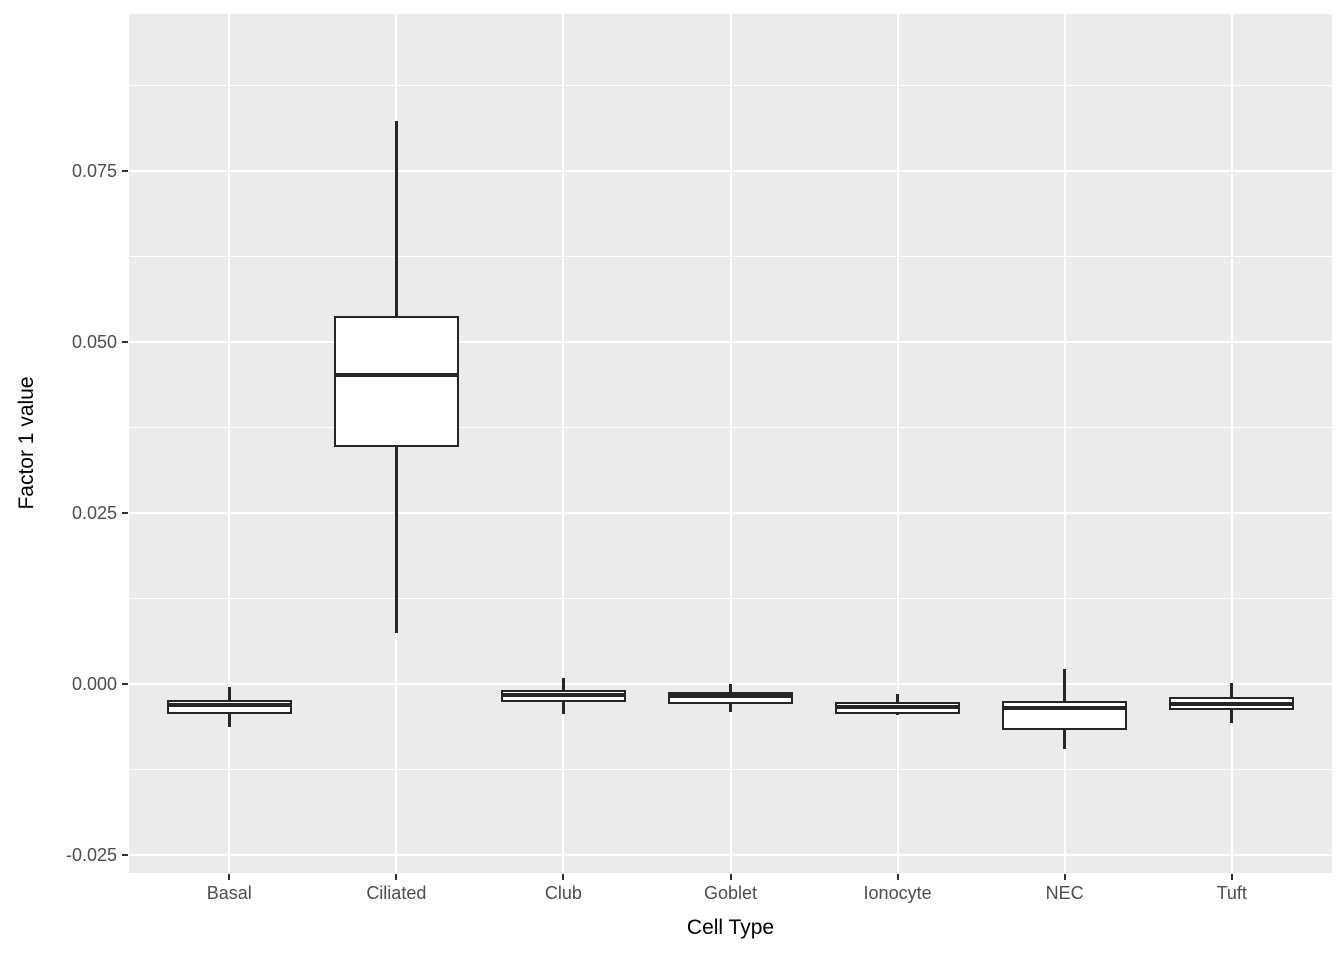 This screenshot has height=960, width=1344. What do you see at coordinates (91, 855) in the screenshot?
I see `y-tick-label: -0.025` at bounding box center [91, 855].